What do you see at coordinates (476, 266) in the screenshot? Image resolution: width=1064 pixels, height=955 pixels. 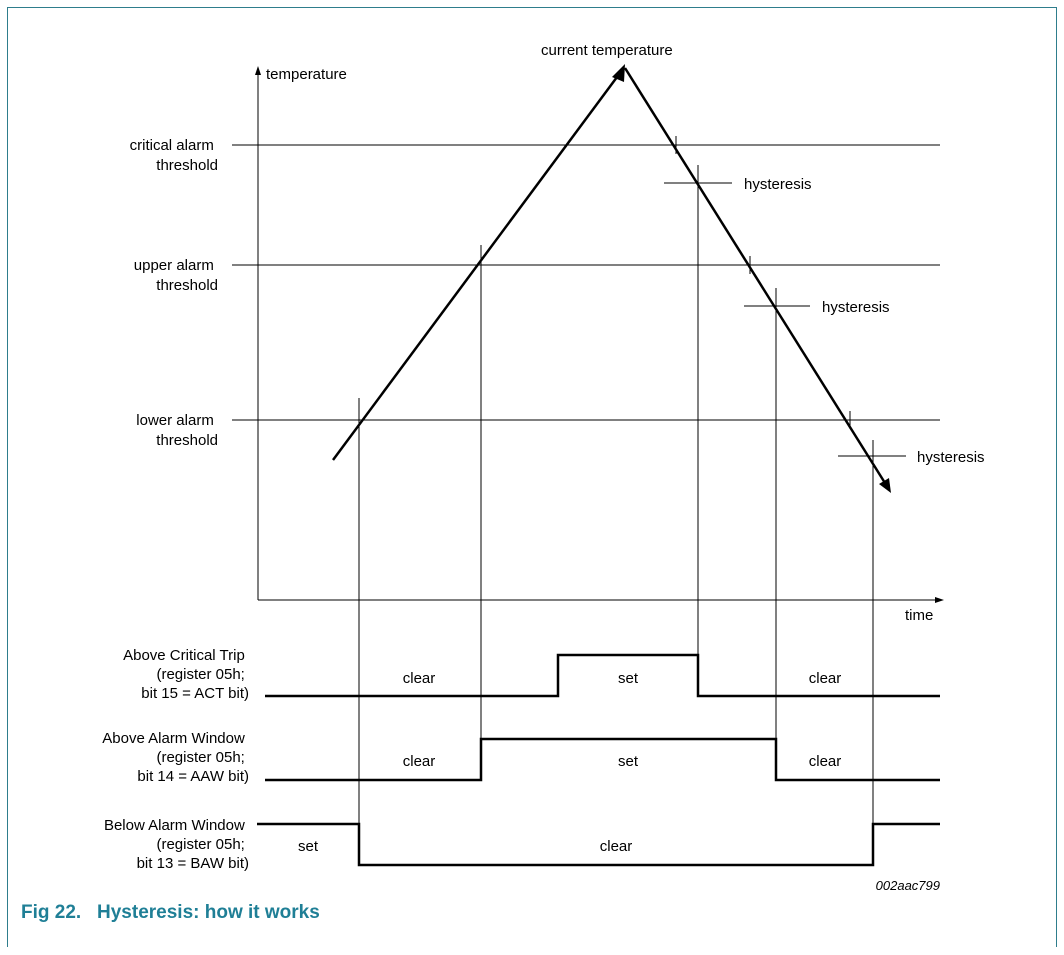 I see `temperature-rising-line` at bounding box center [476, 266].